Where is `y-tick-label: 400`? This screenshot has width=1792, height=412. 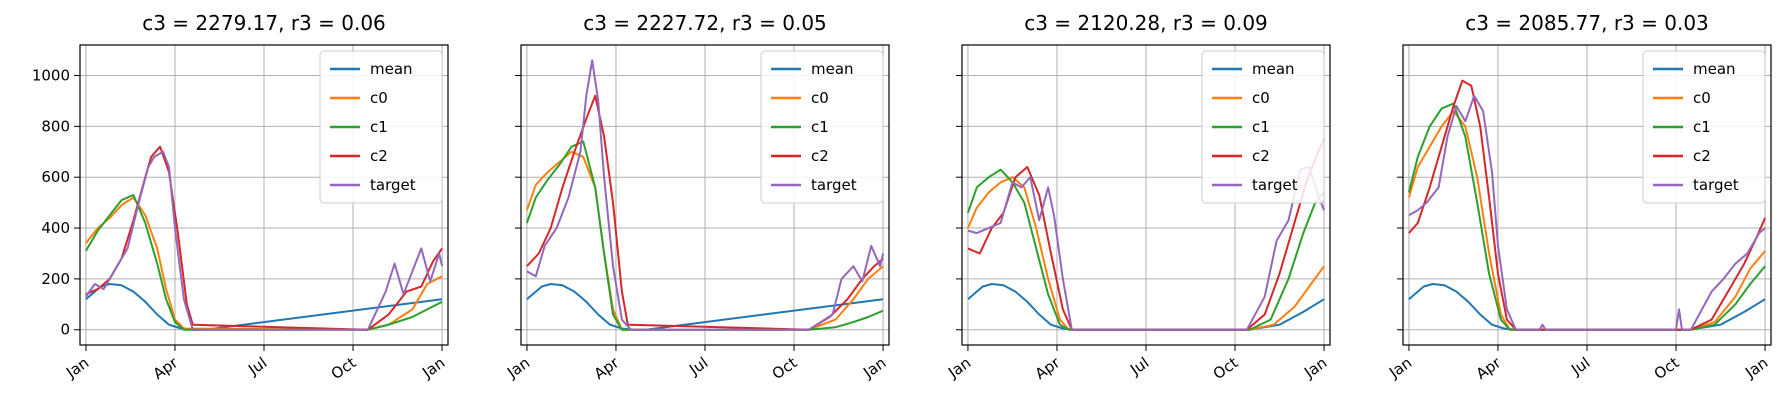 y-tick-label: 400 is located at coordinates (55, 228).